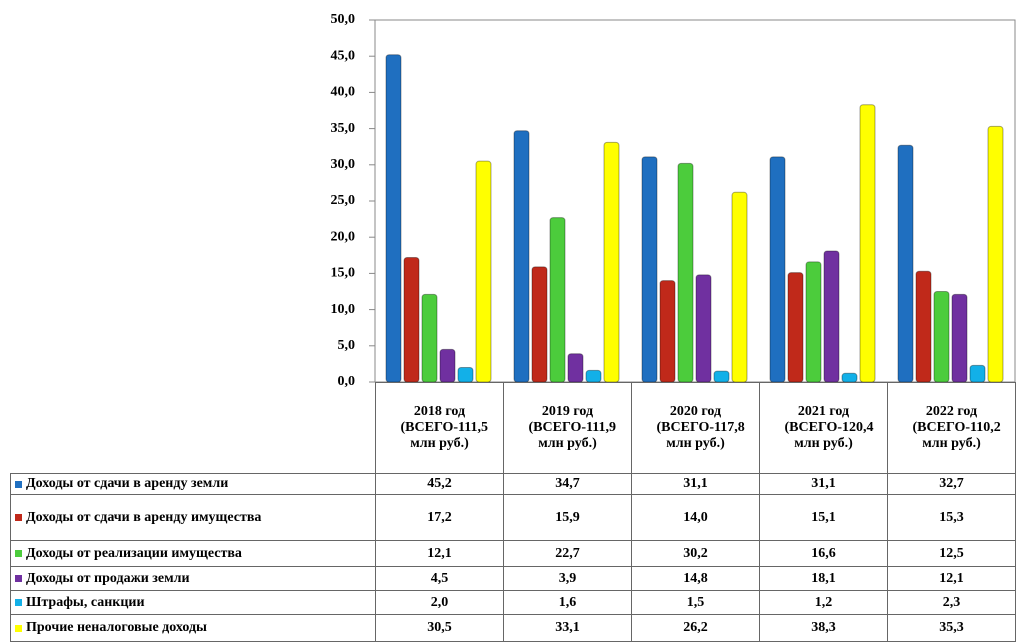 The image size is (1021, 642). I want to click on cell-text: 1,5, so click(695, 602).